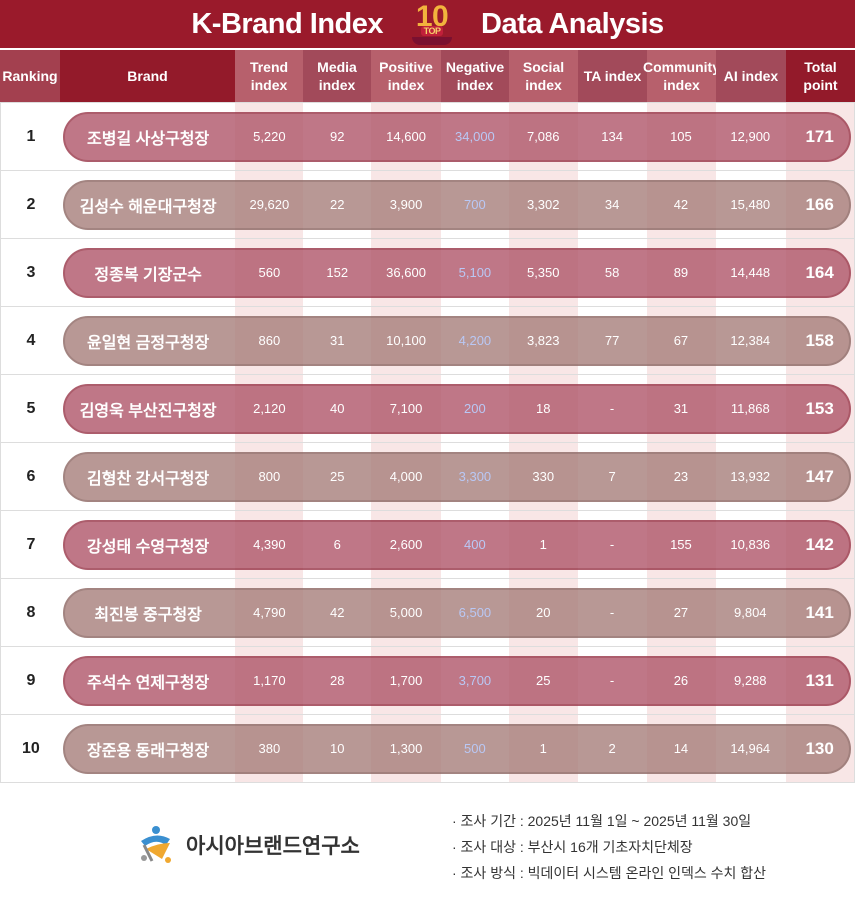 Image resolution: width=855 pixels, height=898 pixels. I want to click on table-row: 10 장준용 동래구청장 380 10 1,300 500 1 2 14 14,964 130, so click(427, 748).